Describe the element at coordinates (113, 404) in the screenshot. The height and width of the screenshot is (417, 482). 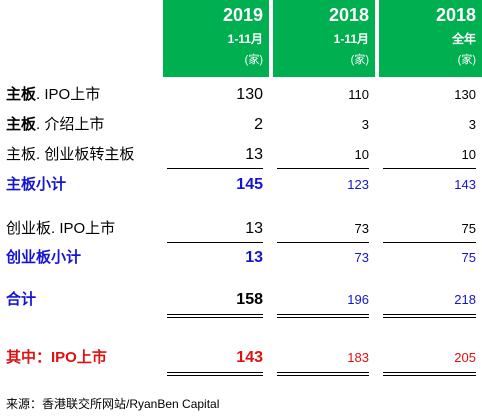
I see `source-note: 来源：香港联交所网站/RyanBen Capital` at that location.